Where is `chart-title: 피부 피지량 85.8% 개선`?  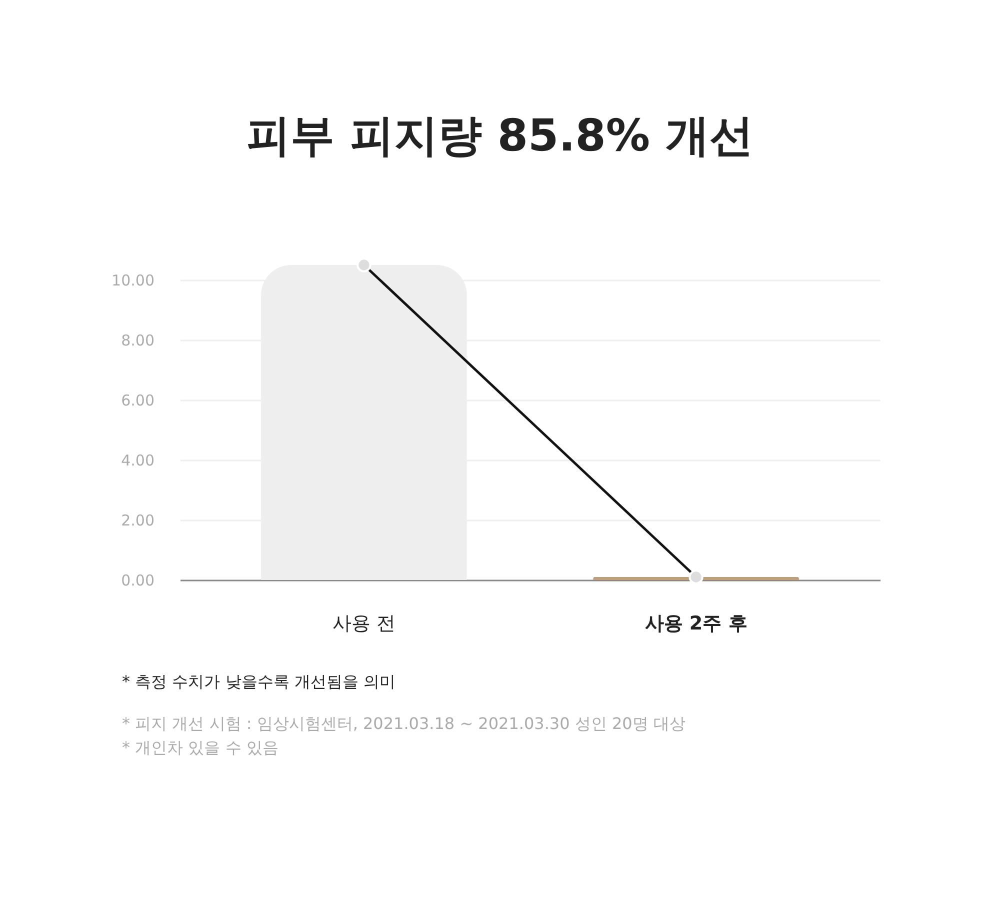 chart-title: 피부 피지량 85.8% 개선 is located at coordinates (500, 136).